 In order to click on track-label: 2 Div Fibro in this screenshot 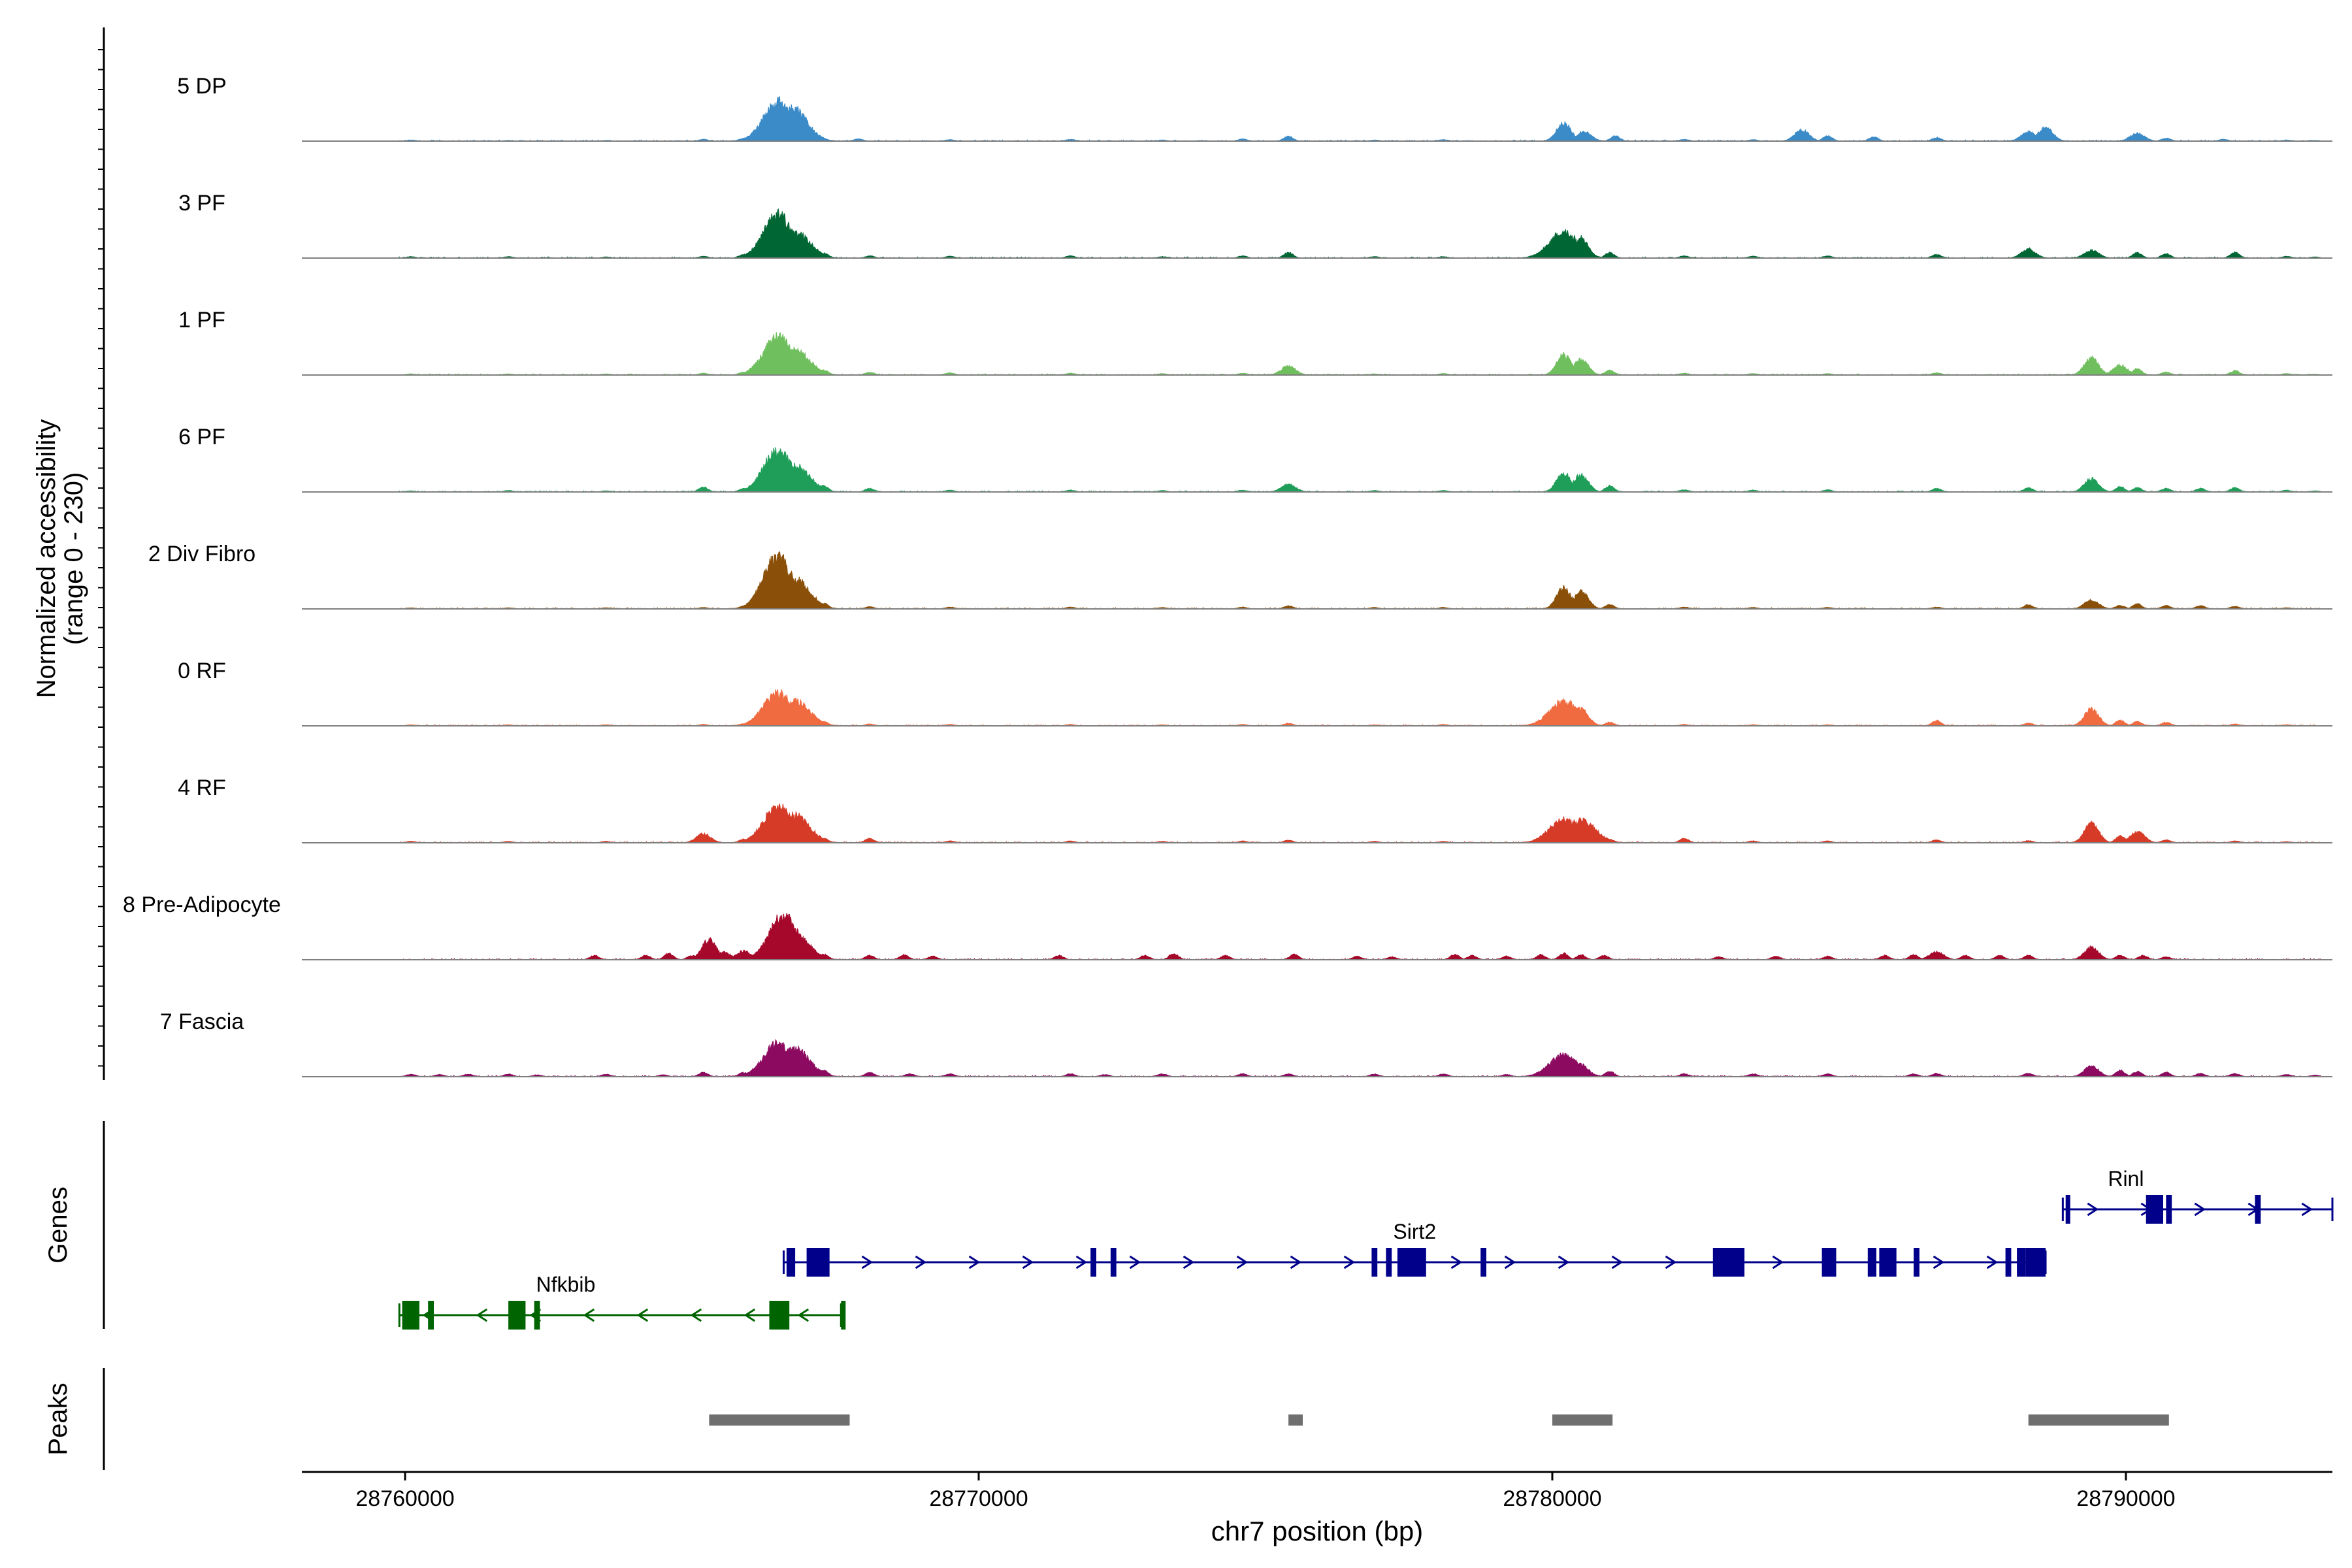, I will do `click(201, 554)`.